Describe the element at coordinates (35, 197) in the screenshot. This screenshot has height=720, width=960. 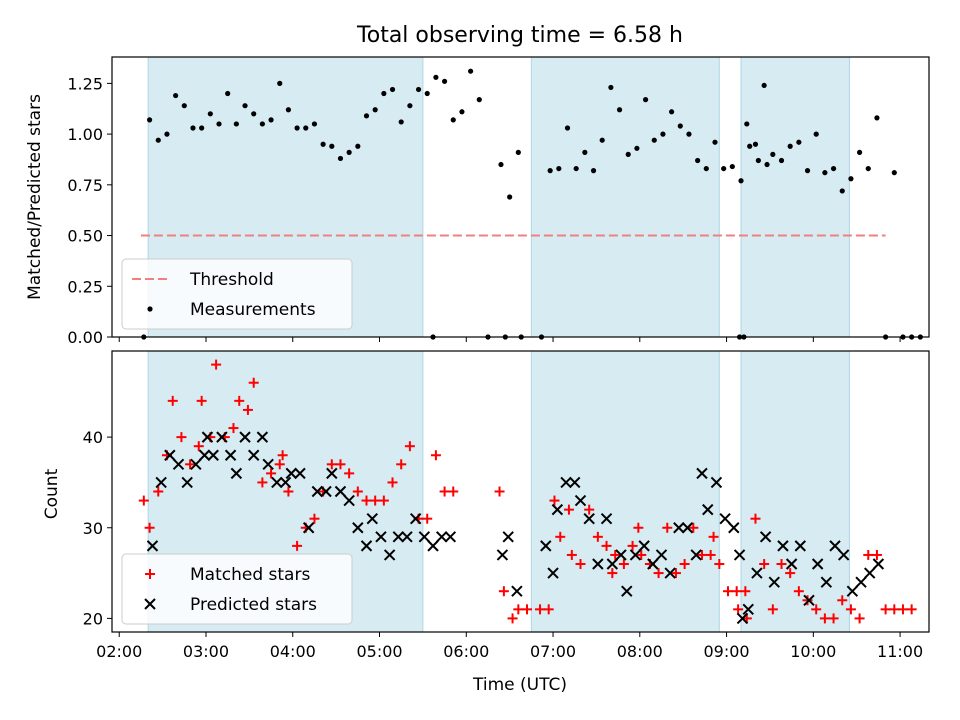
I see `ratio-y-axis-label: Matched/Predicted stars` at that location.